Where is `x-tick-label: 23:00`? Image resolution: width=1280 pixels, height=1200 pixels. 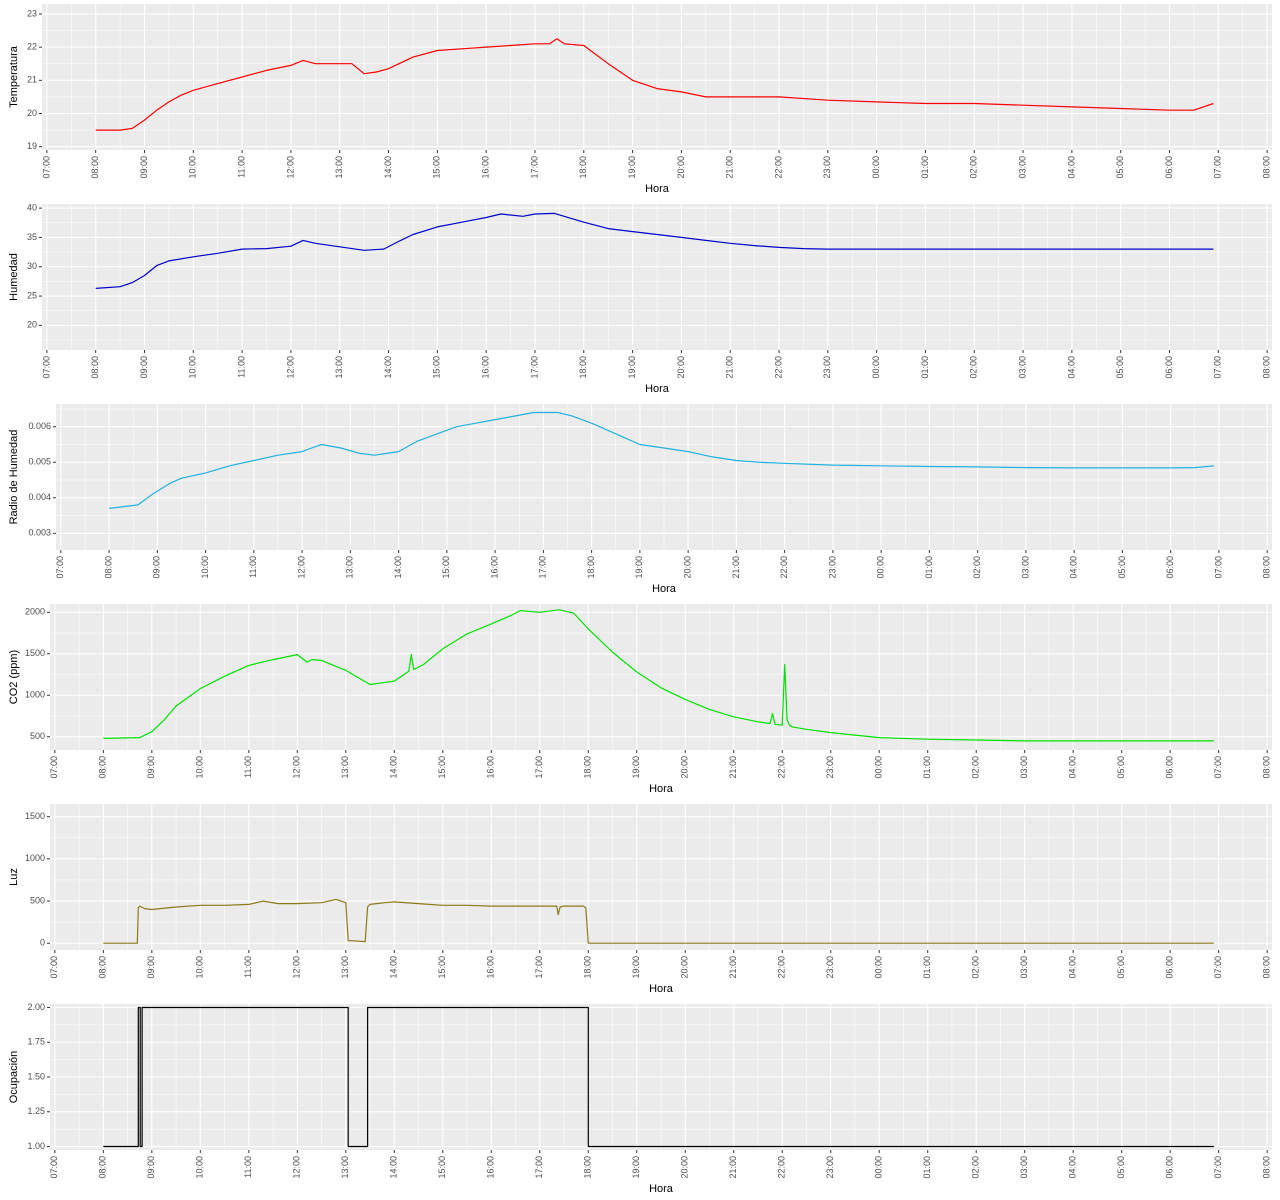
x-tick-label: 23:00 is located at coordinates (832, 567).